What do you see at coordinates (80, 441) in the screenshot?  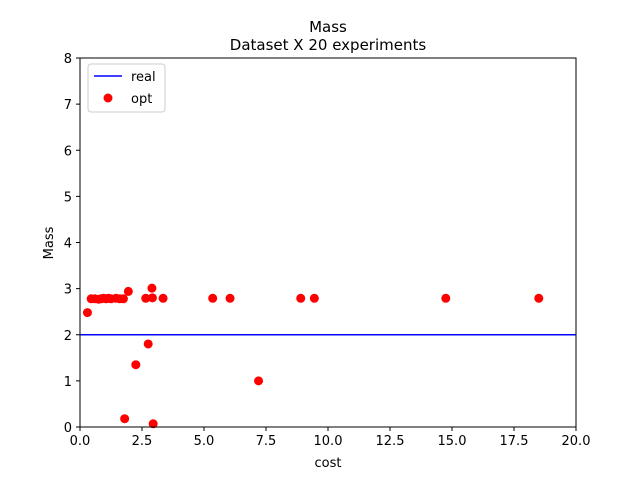 I see `x-tick-label: 0.0` at bounding box center [80, 441].